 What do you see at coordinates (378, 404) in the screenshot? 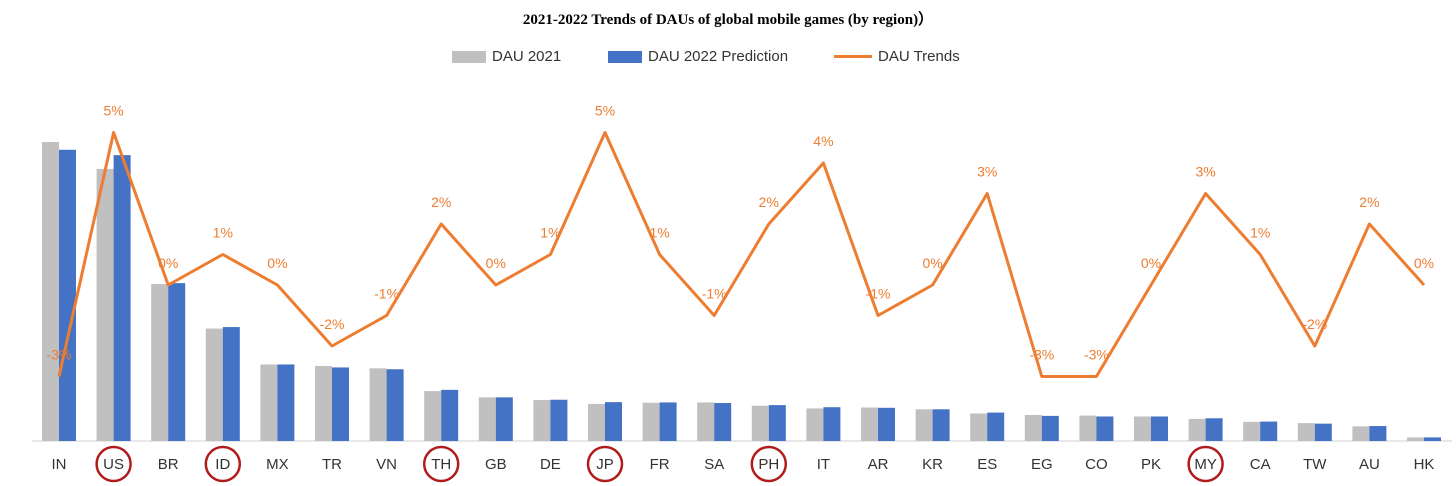
I see `bar-dau-2021-vn` at bounding box center [378, 404].